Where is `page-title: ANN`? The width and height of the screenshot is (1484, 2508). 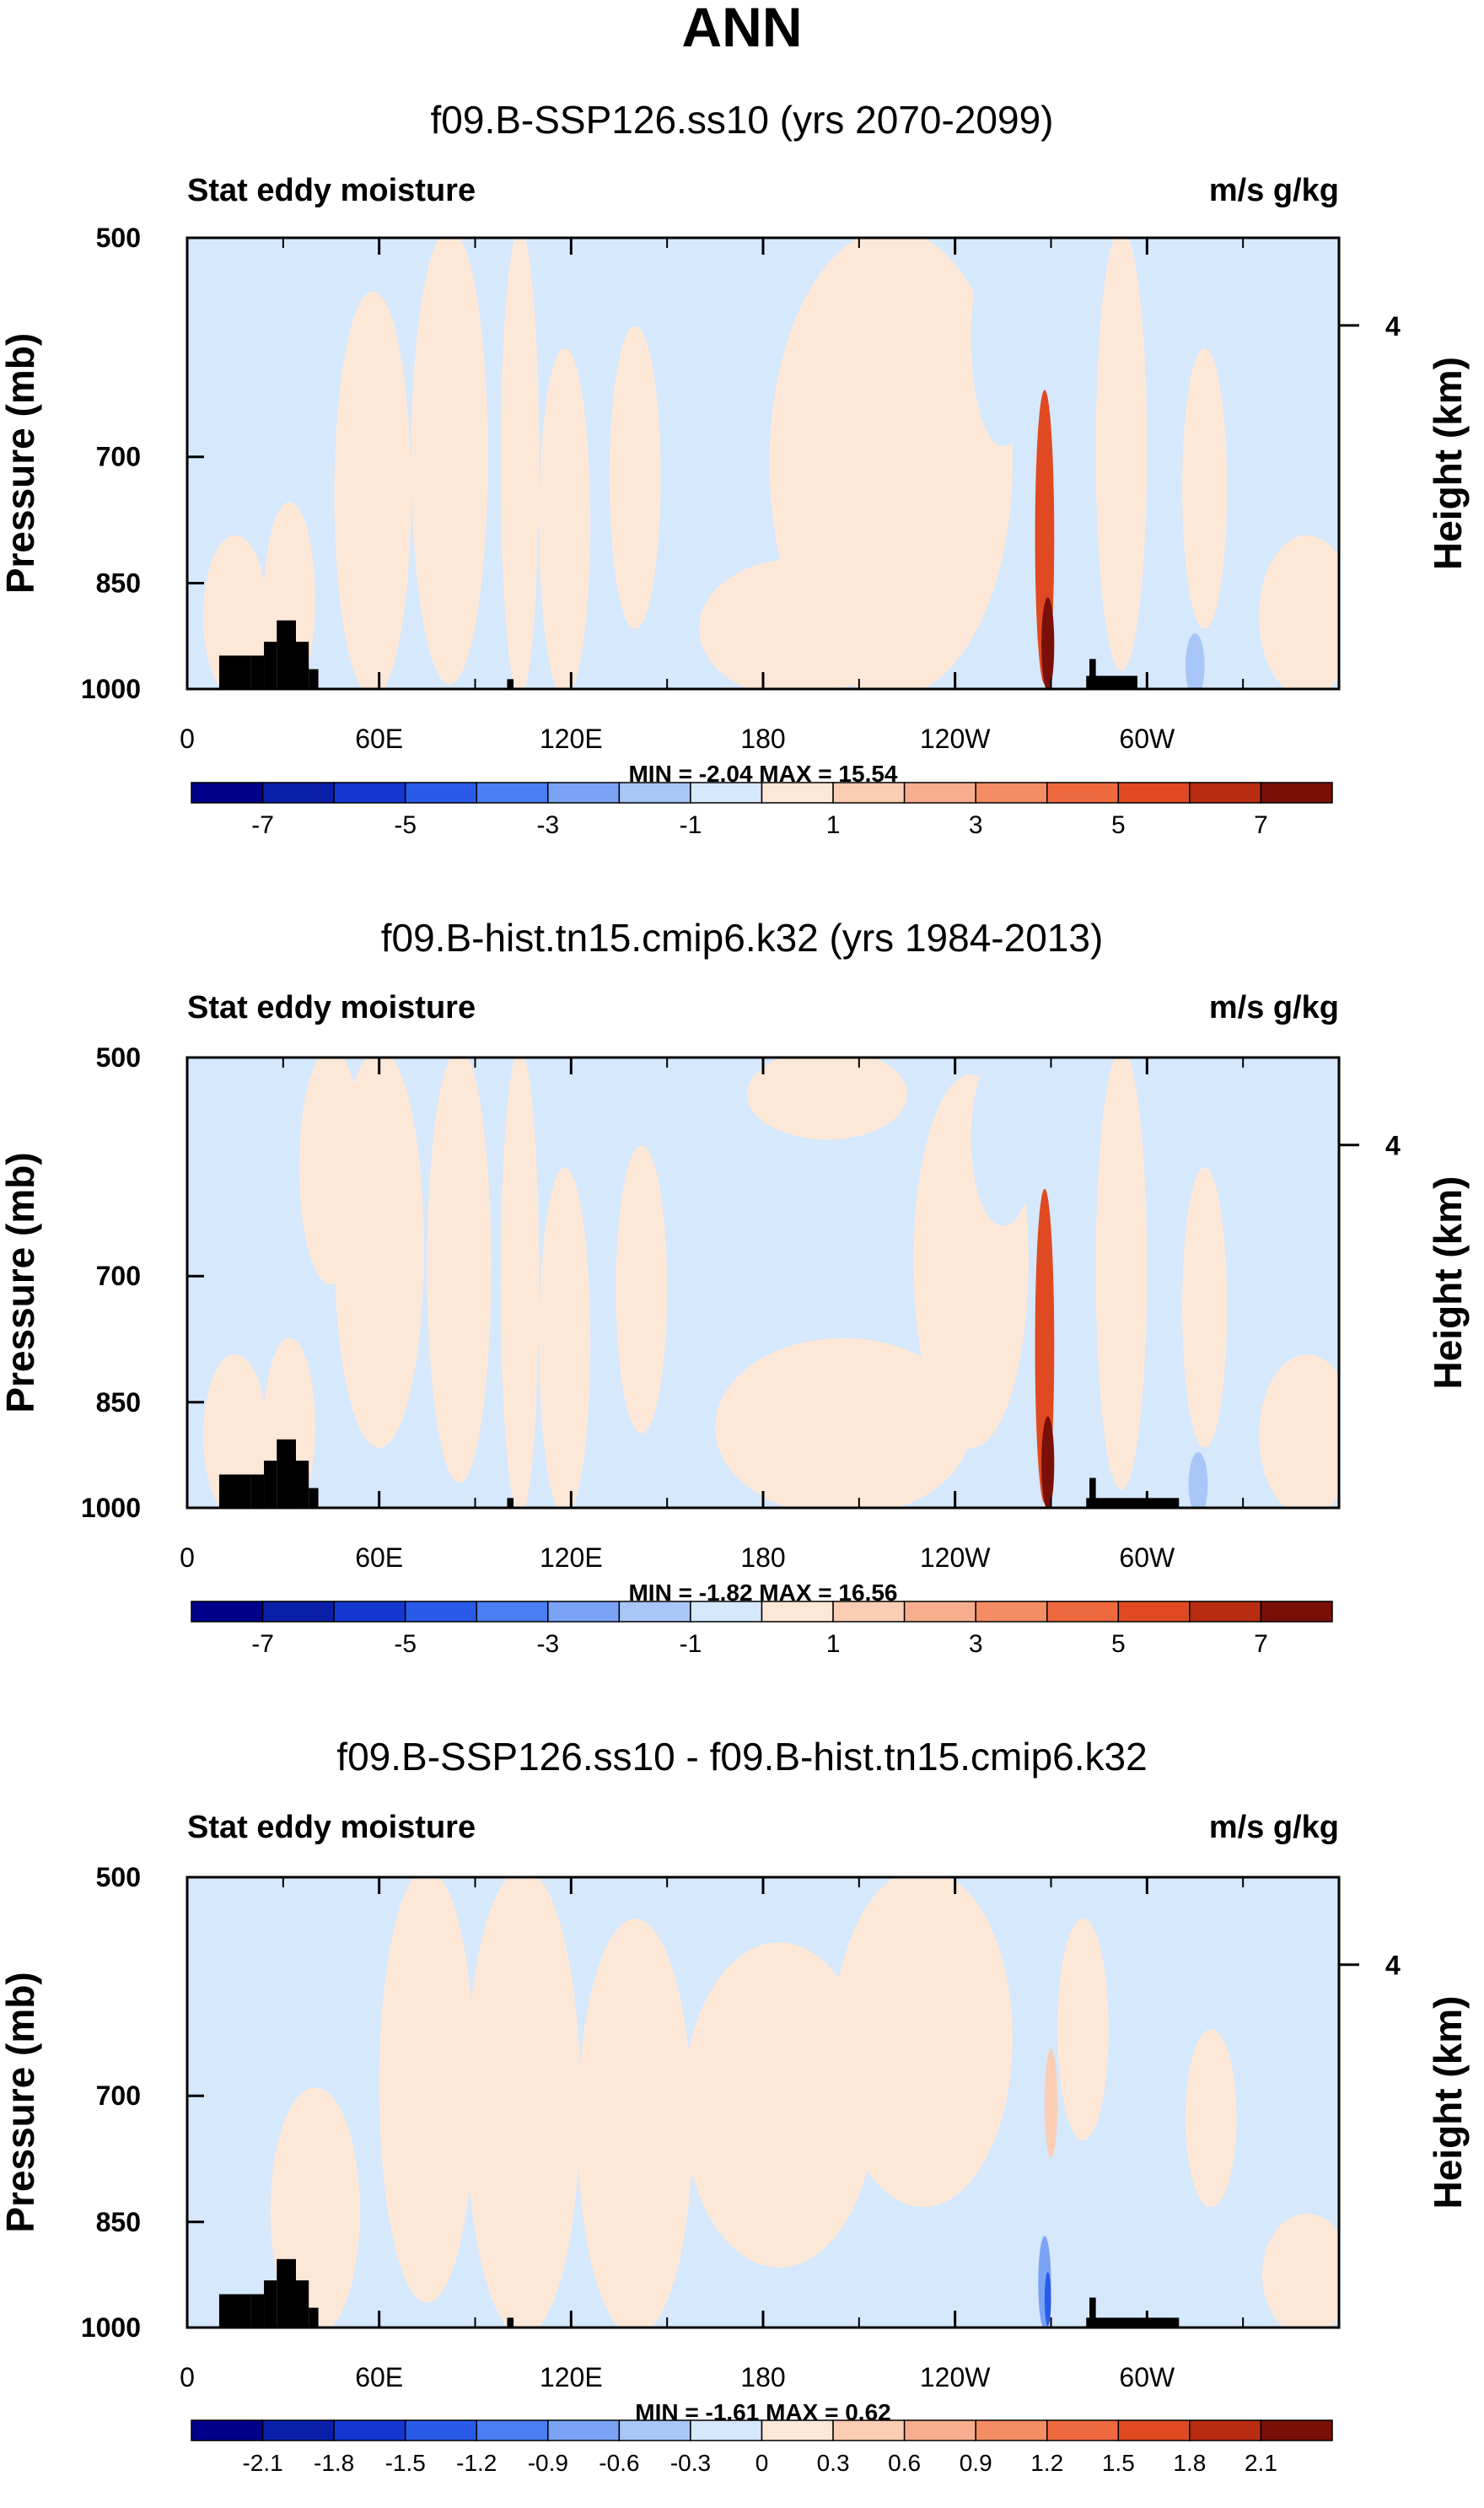 page-title: ANN is located at coordinates (742, 29).